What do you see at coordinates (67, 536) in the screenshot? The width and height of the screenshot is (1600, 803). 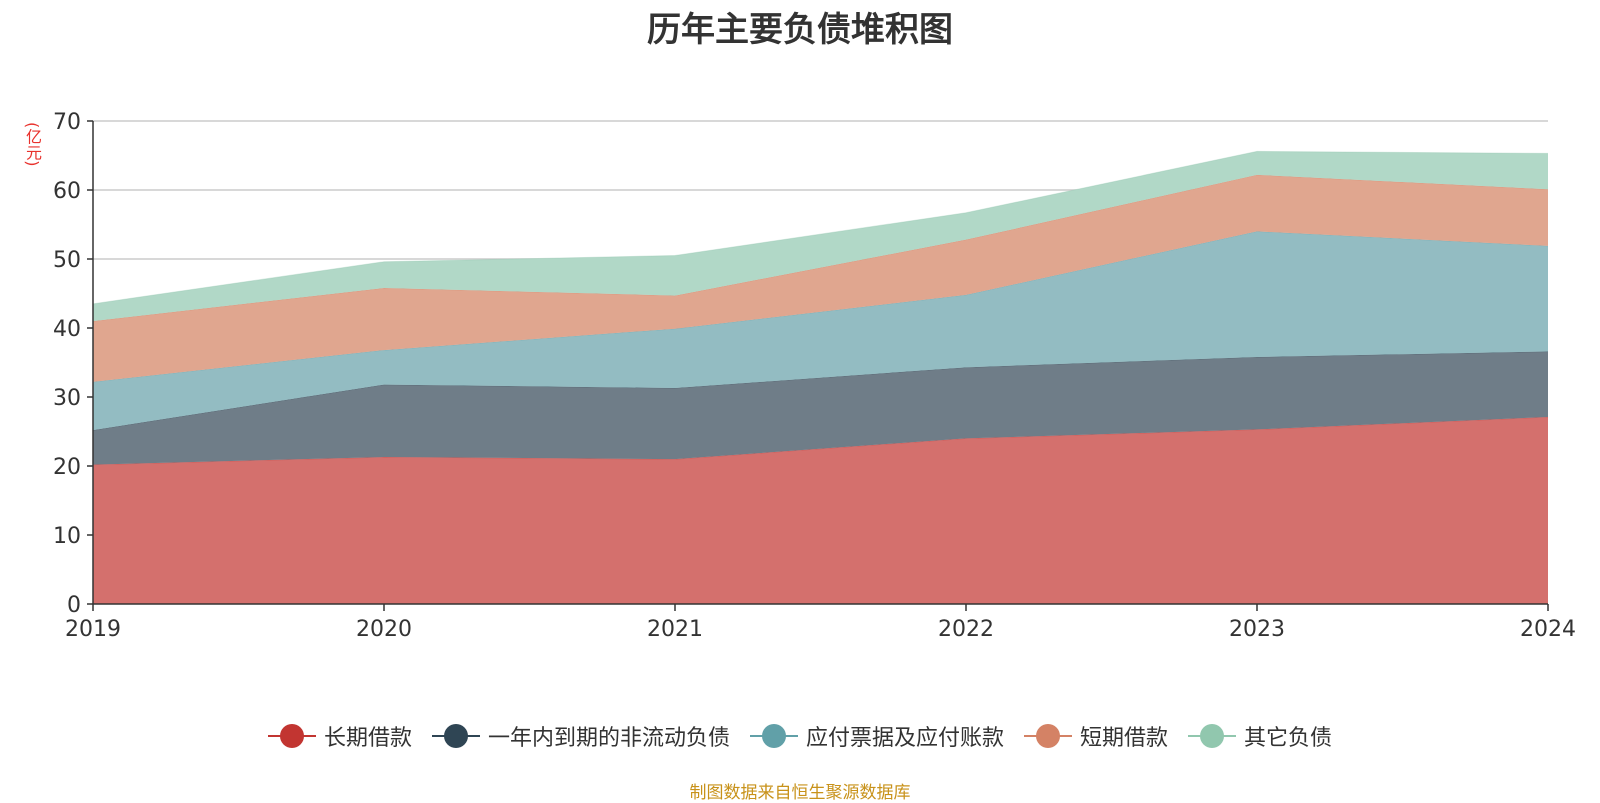 I see `y-tick-label: 10` at bounding box center [67, 536].